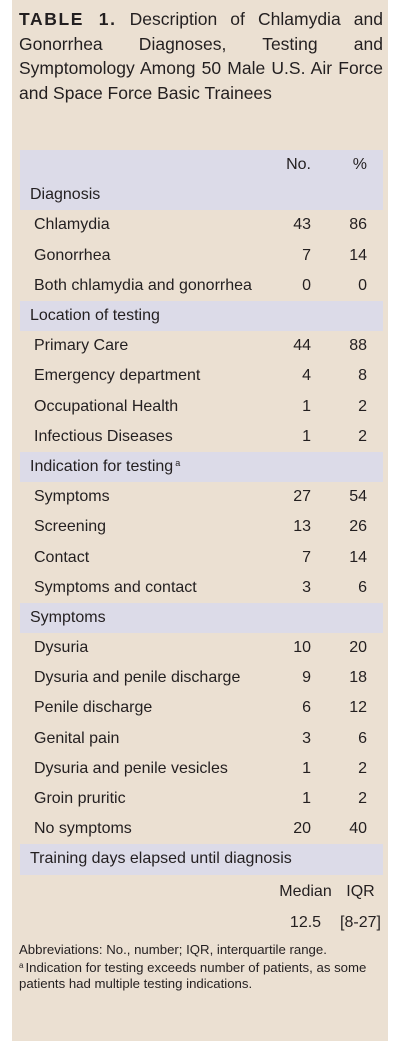 The width and height of the screenshot is (400, 1041). What do you see at coordinates (302, 829) in the screenshot?
I see `row-count: 20` at bounding box center [302, 829].